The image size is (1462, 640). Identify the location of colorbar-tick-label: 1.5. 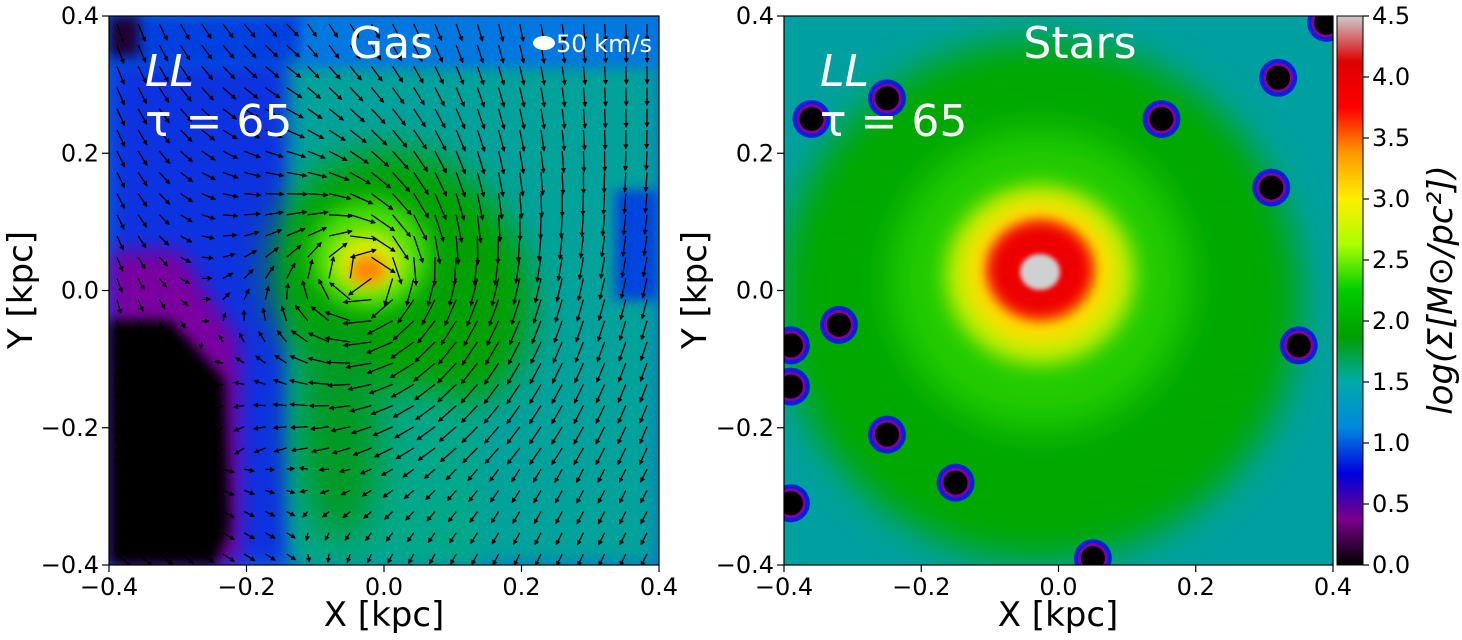
(1391, 382).